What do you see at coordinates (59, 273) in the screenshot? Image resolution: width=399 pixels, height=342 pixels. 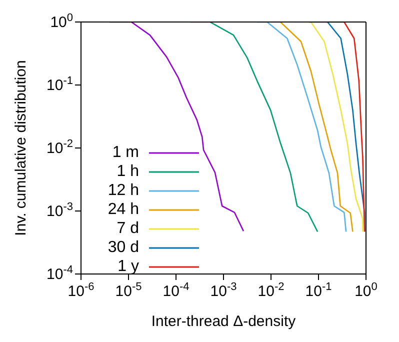 I see `y-tick-label: 10$^{-4}$` at bounding box center [59, 273].